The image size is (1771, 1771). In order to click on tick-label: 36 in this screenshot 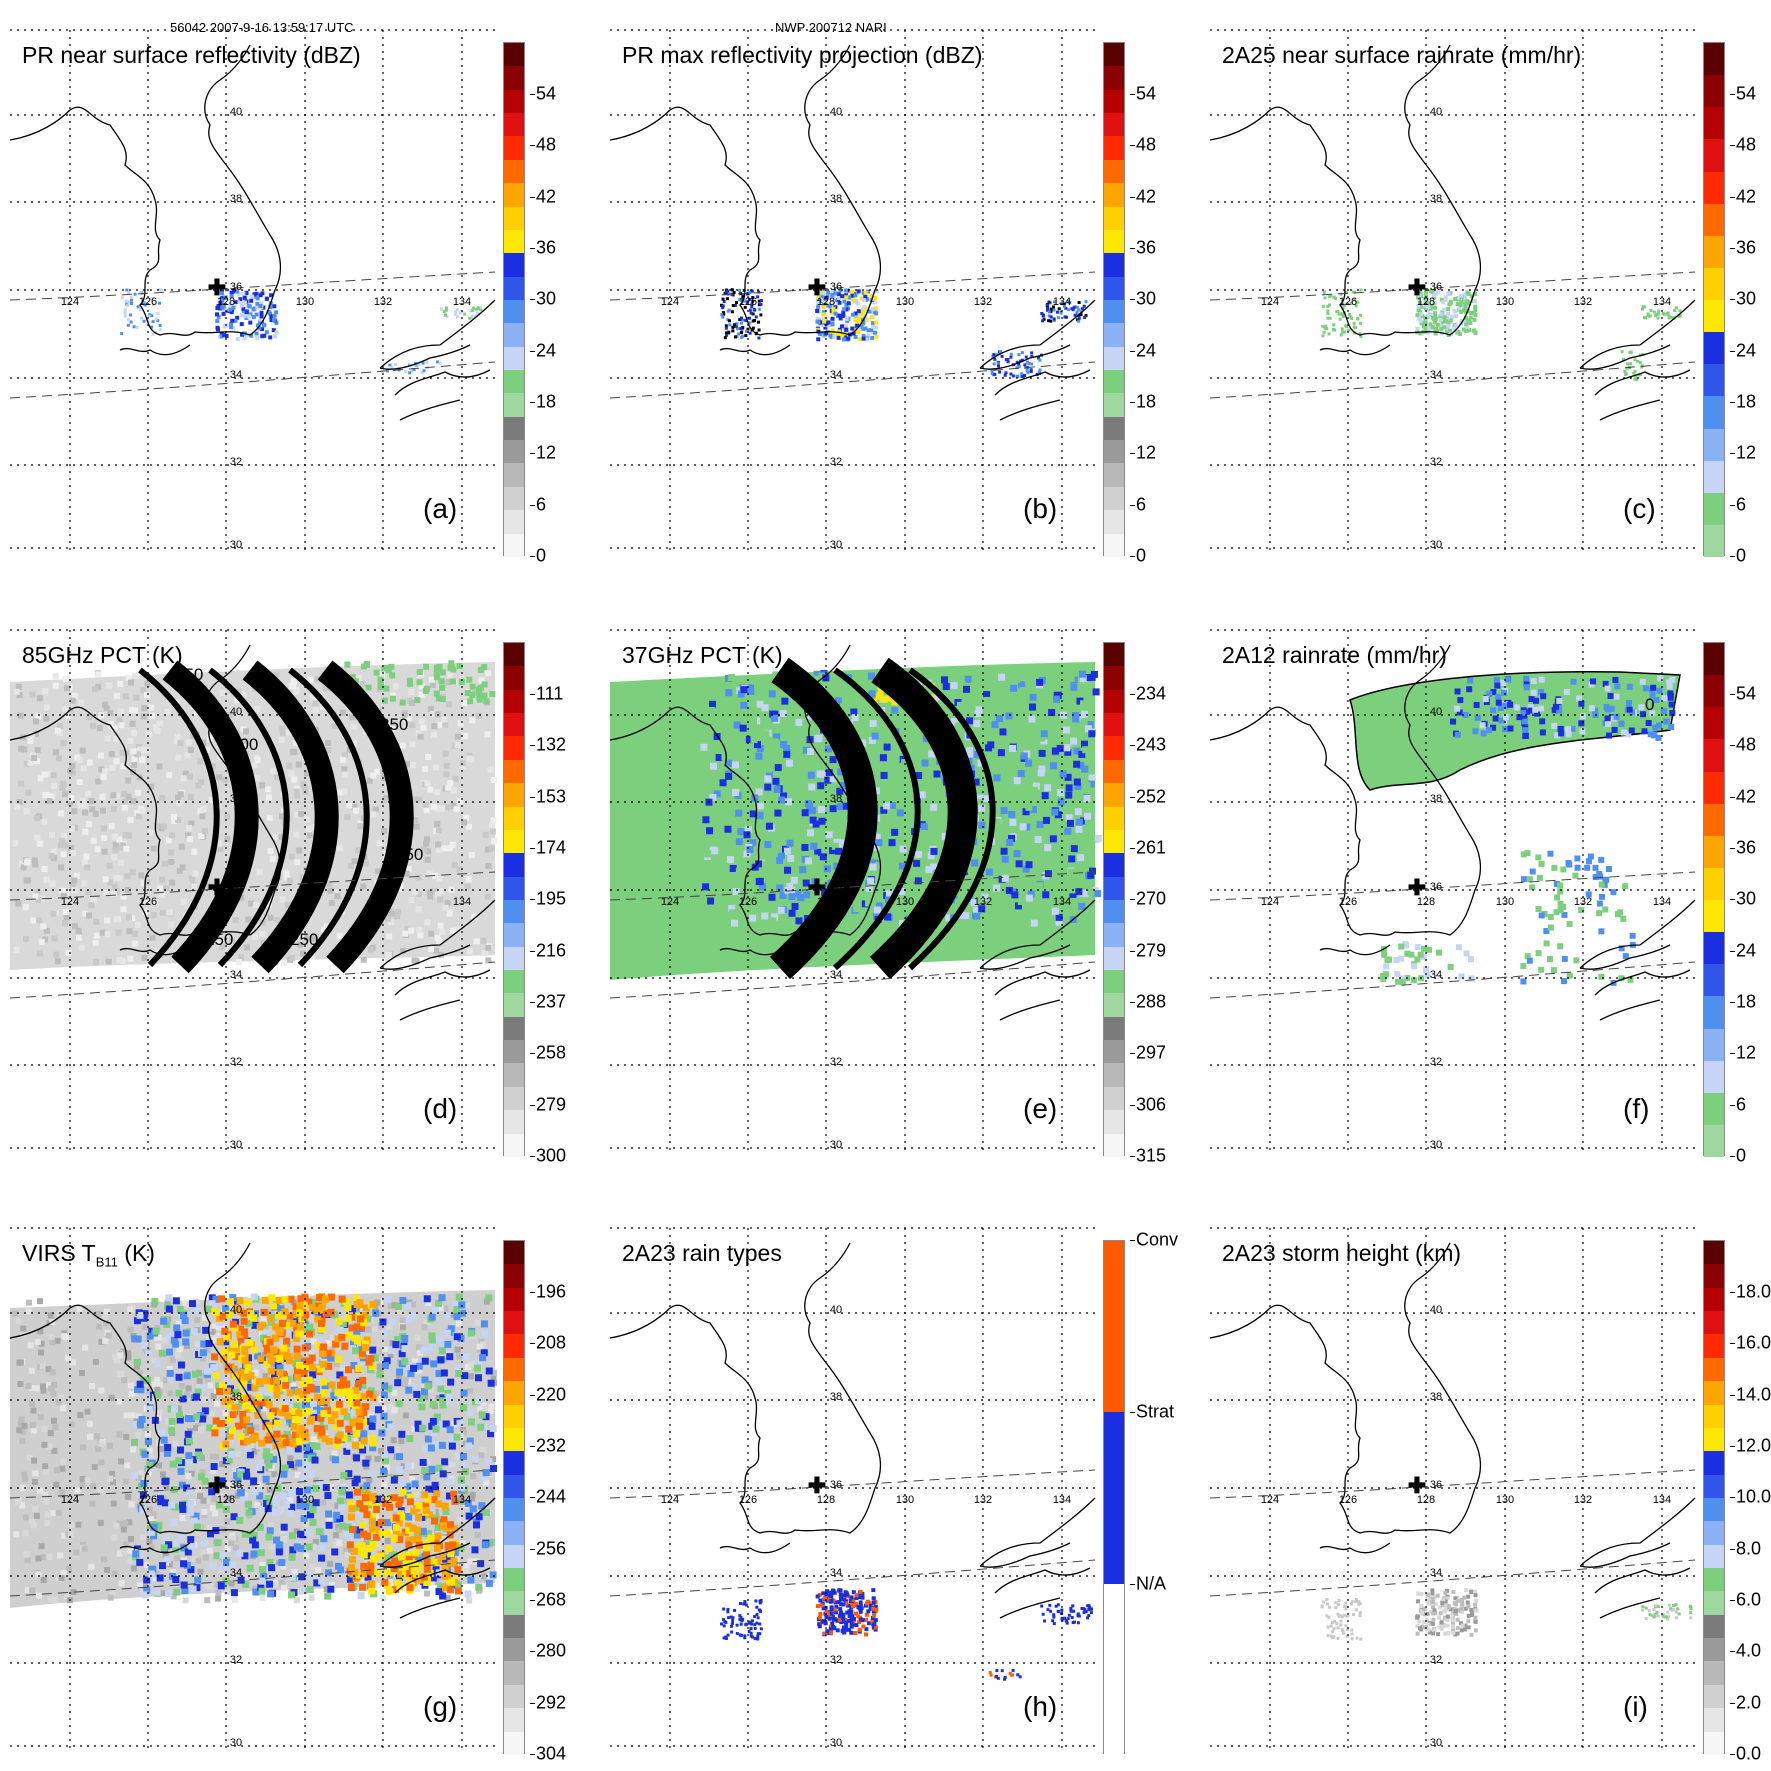, I will do `click(1746, 847)`.